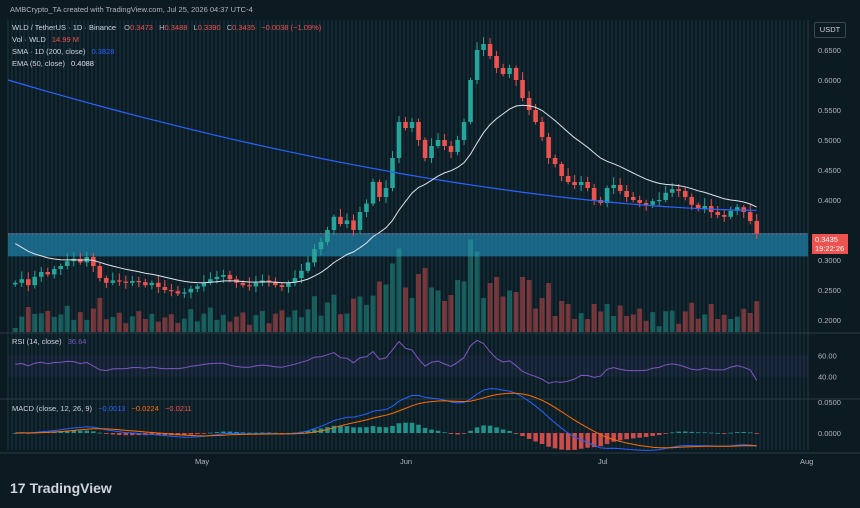 This screenshot has height=508, width=860. What do you see at coordinates (406, 461) in the screenshot?
I see `time-tick-label: Jun` at bounding box center [406, 461].